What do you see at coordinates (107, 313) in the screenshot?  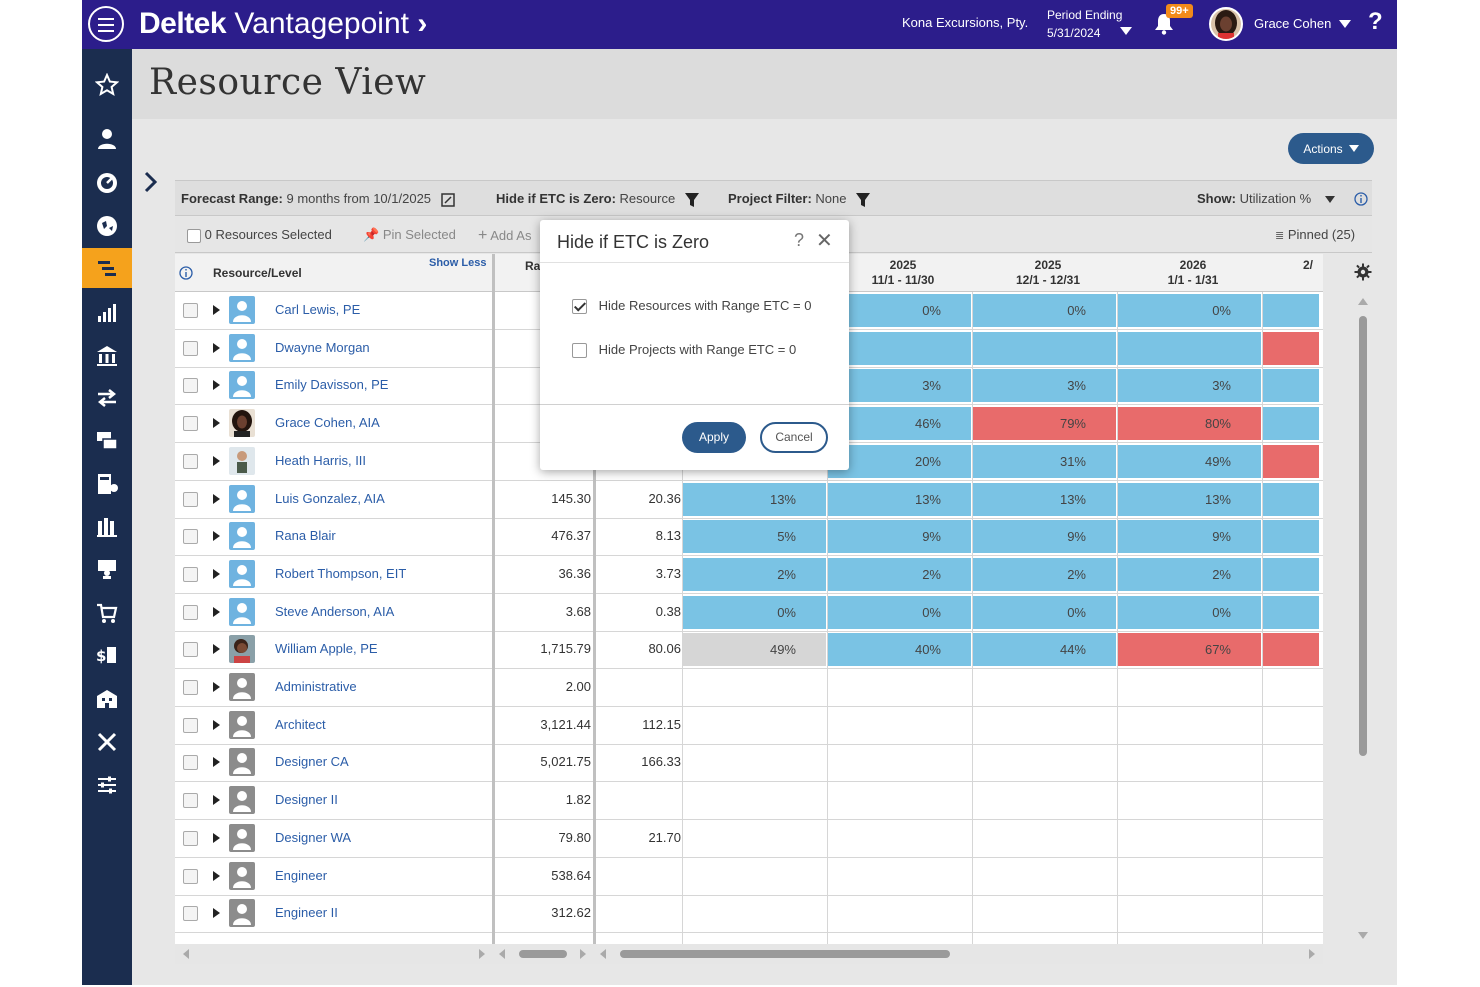 I see `chart-icon` at bounding box center [107, 313].